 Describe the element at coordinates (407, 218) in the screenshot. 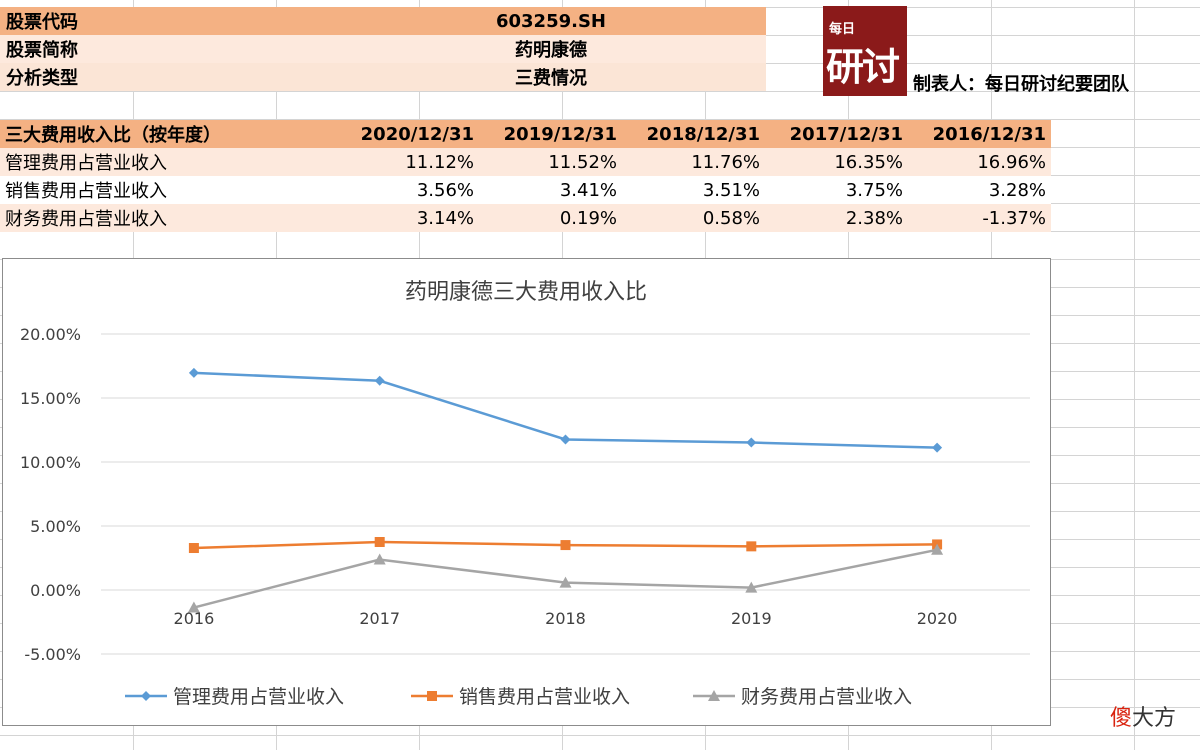

I see `table-cell: 3.14%` at that location.